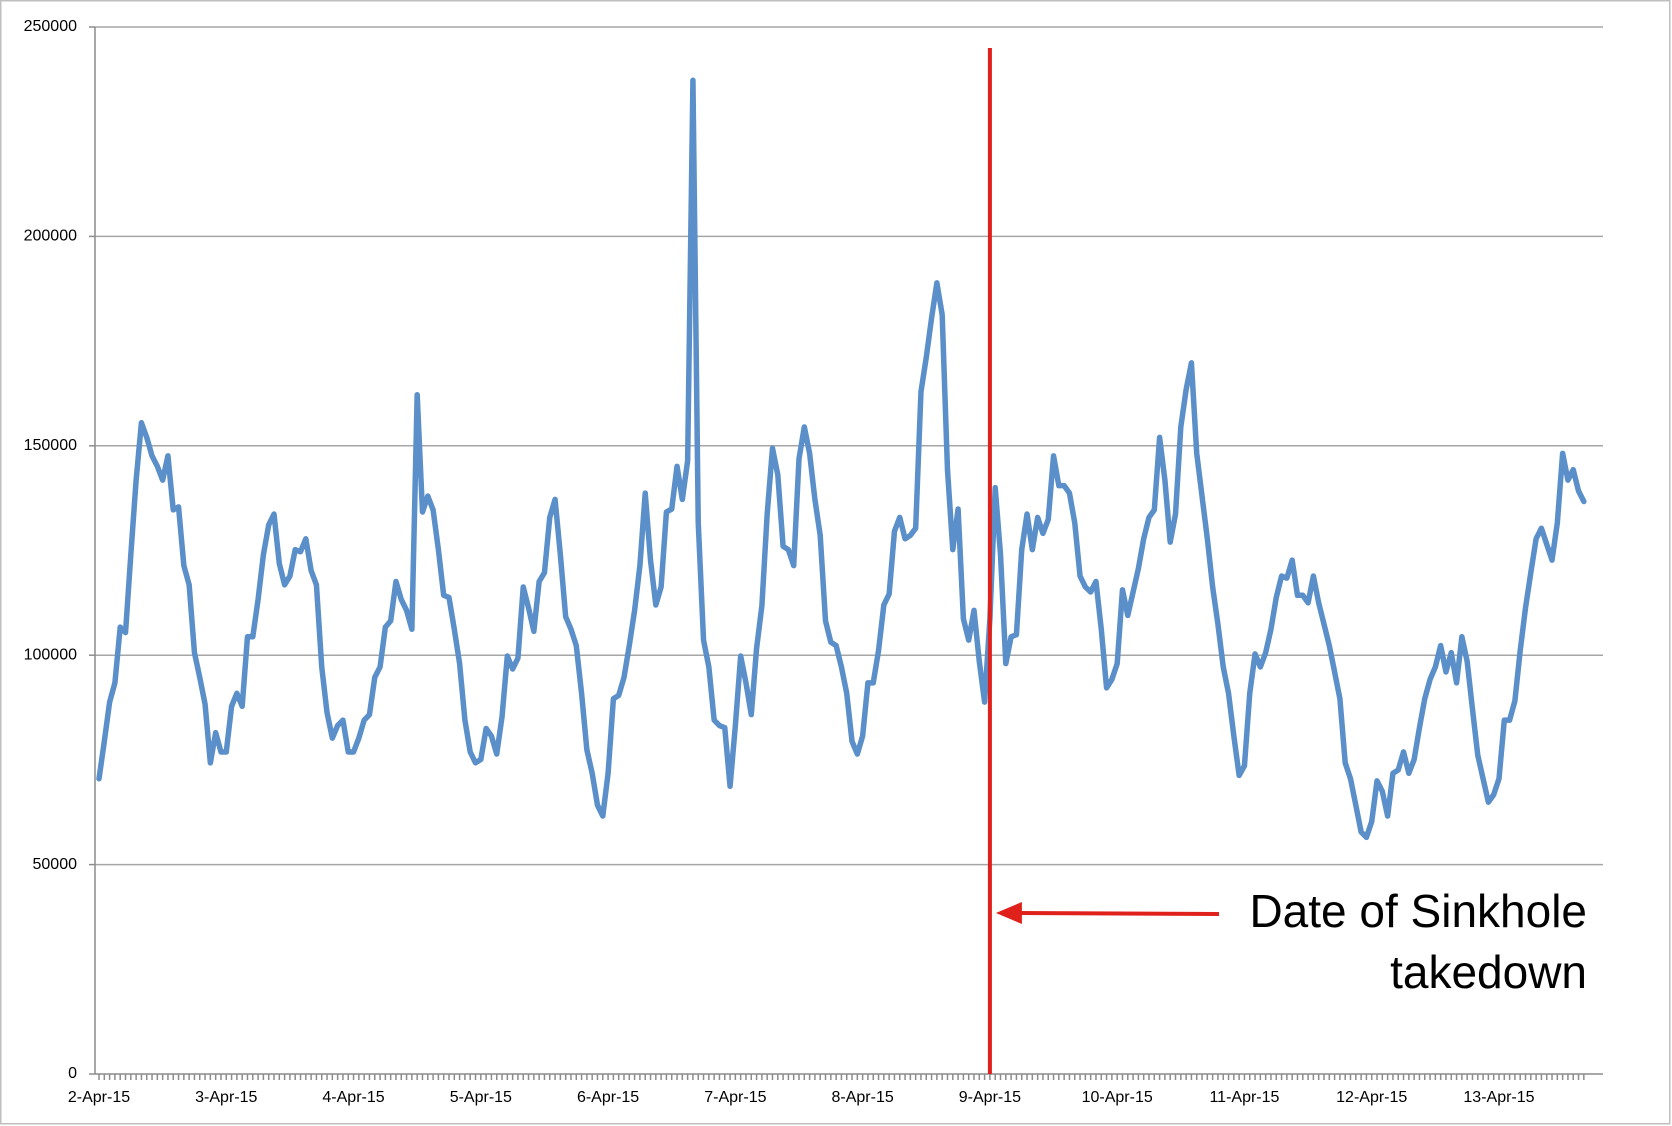 The width and height of the screenshot is (1672, 1126). Describe the element at coordinates (99, 1097) in the screenshot. I see `x-tick-label: 2-Apr-15` at that location.